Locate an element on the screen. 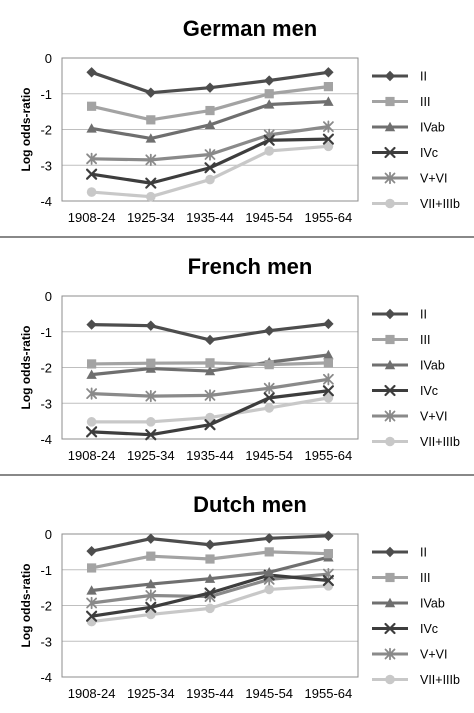  series-vii-iiib is located at coordinates (210, 171).